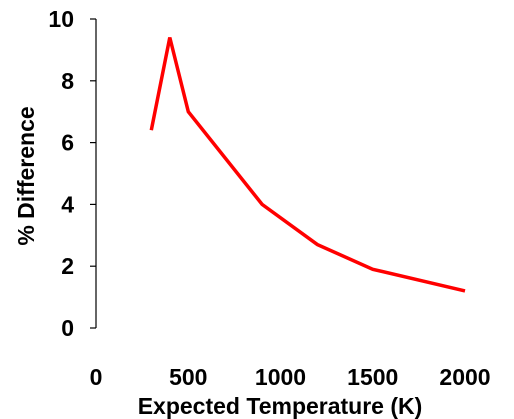  What do you see at coordinates (67, 143) in the screenshot?
I see `y-tick-label: 6` at bounding box center [67, 143].